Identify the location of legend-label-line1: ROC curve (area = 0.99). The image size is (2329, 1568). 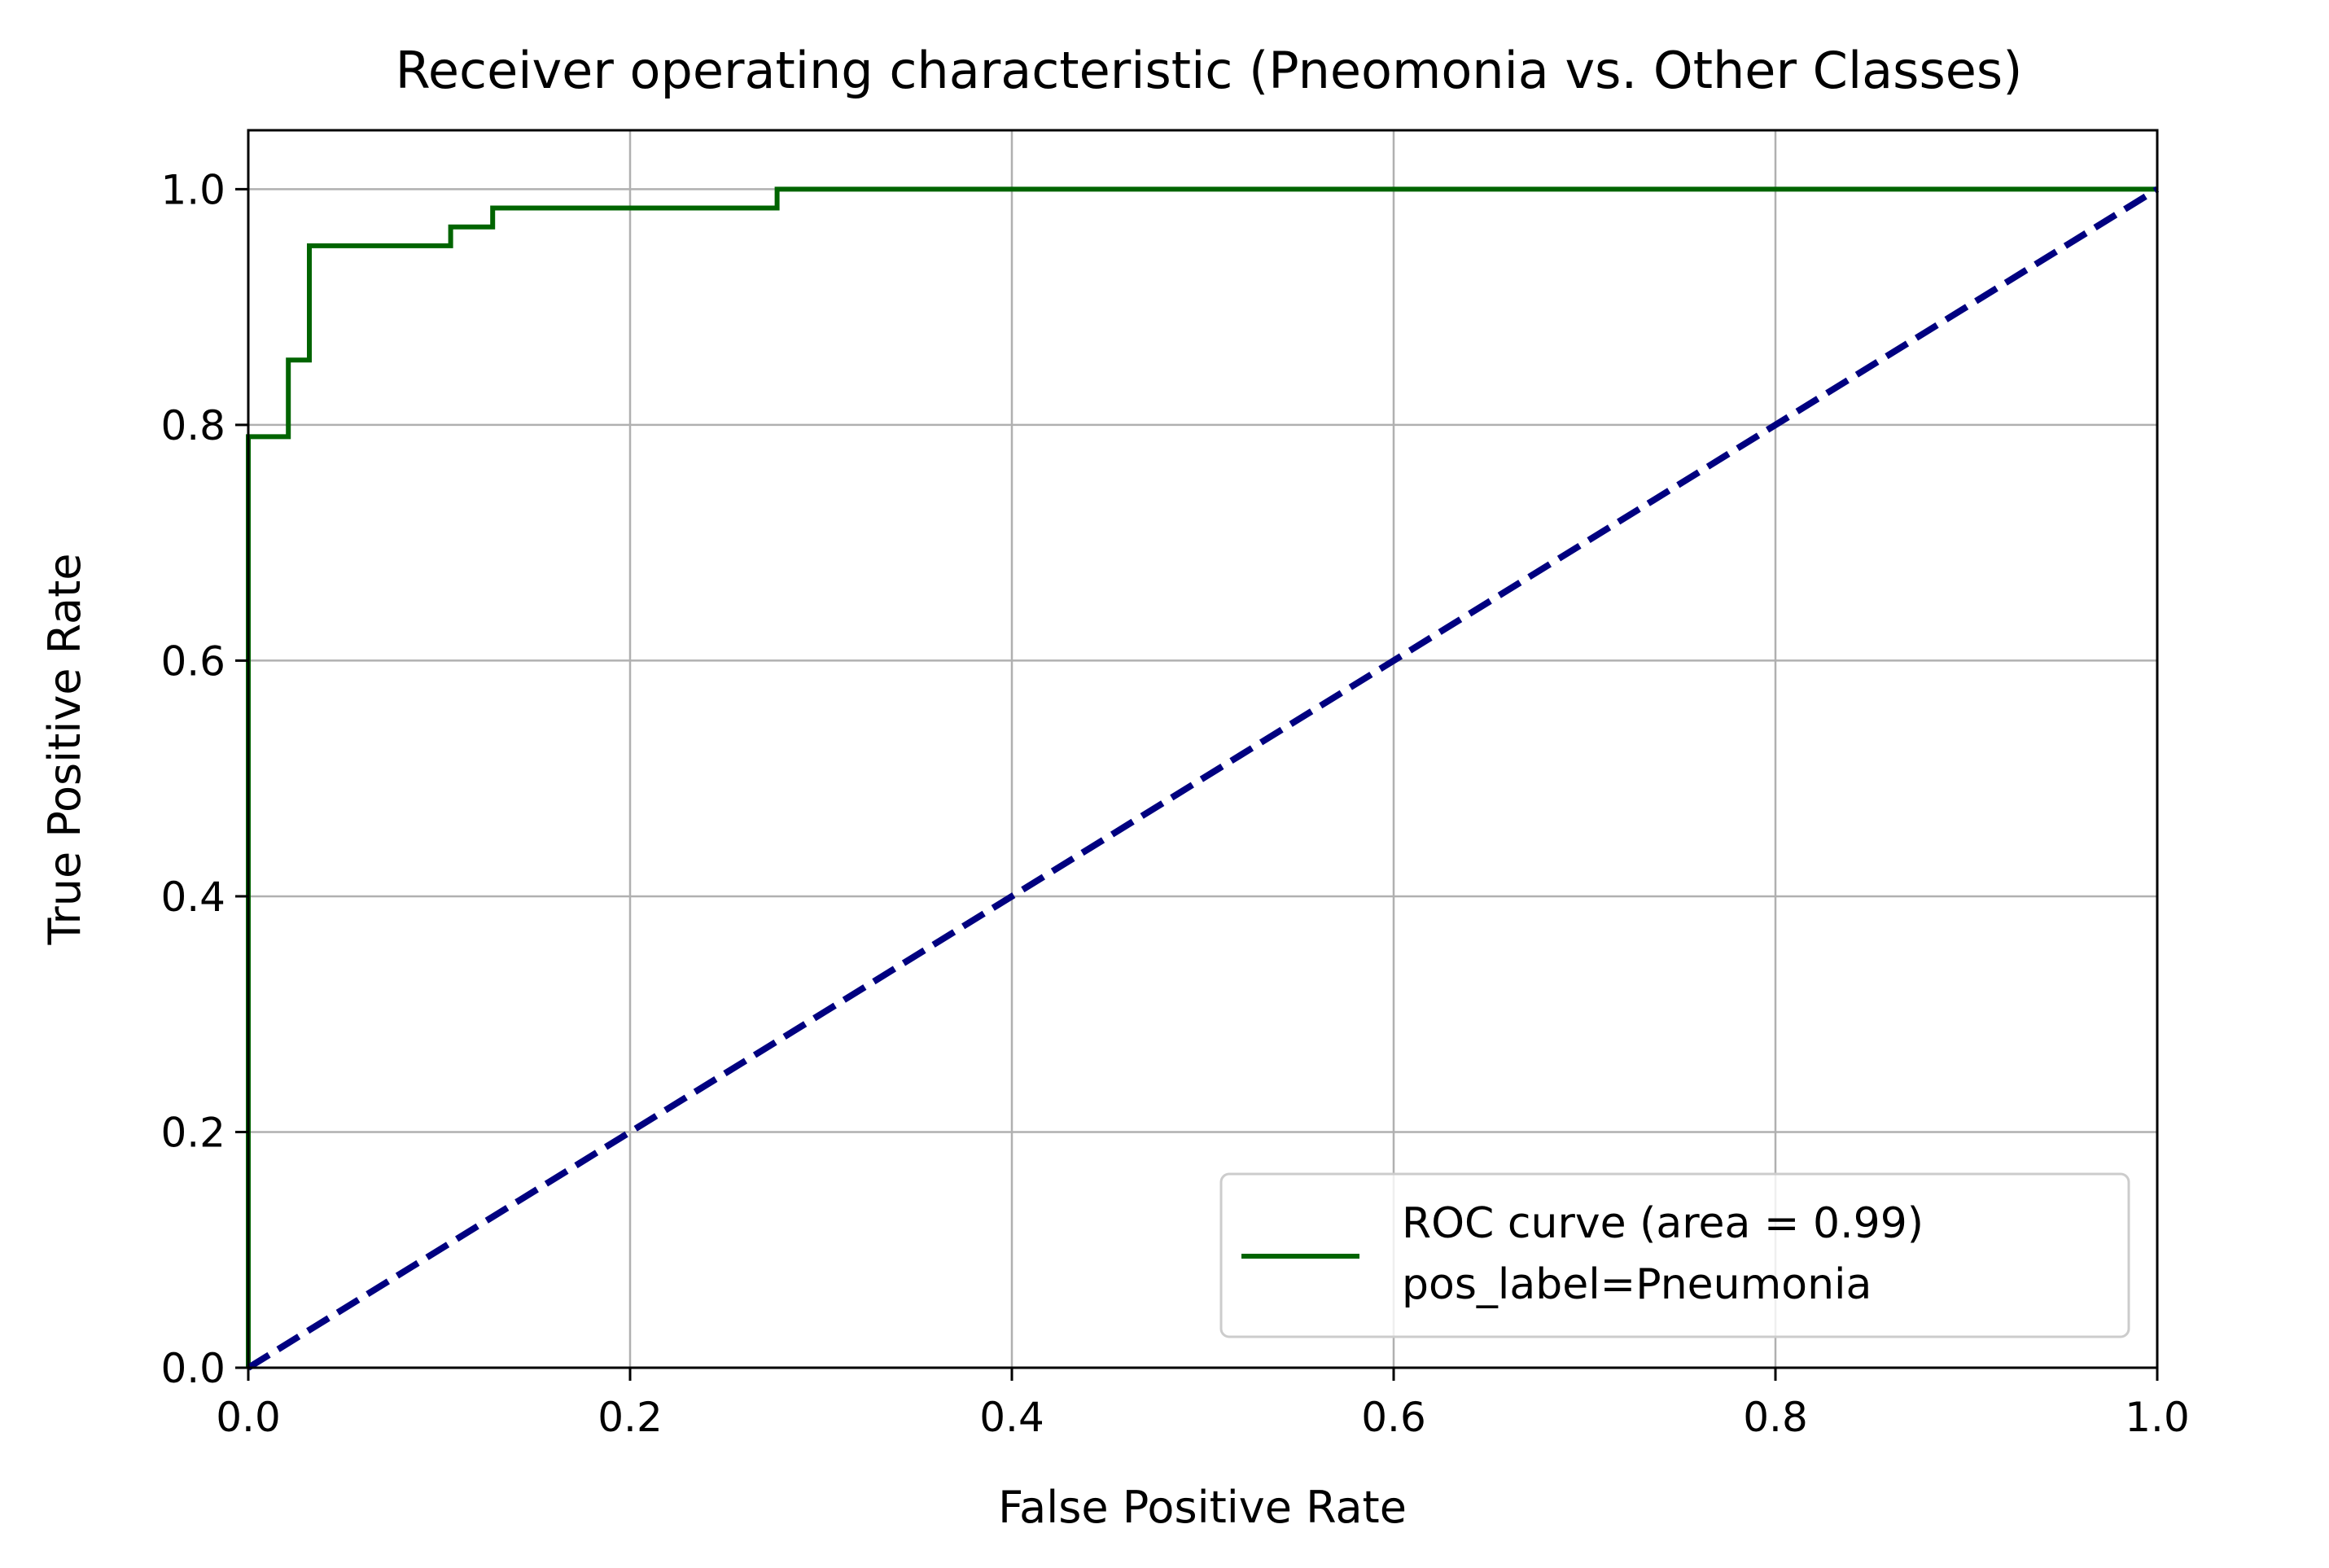
(1663, 1223).